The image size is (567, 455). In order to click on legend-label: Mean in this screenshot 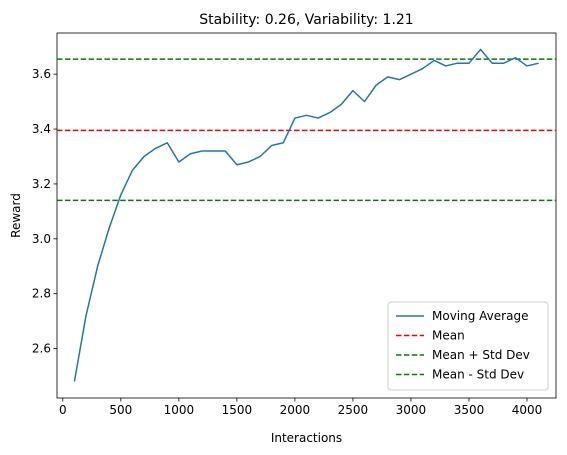, I will do `click(448, 336)`.